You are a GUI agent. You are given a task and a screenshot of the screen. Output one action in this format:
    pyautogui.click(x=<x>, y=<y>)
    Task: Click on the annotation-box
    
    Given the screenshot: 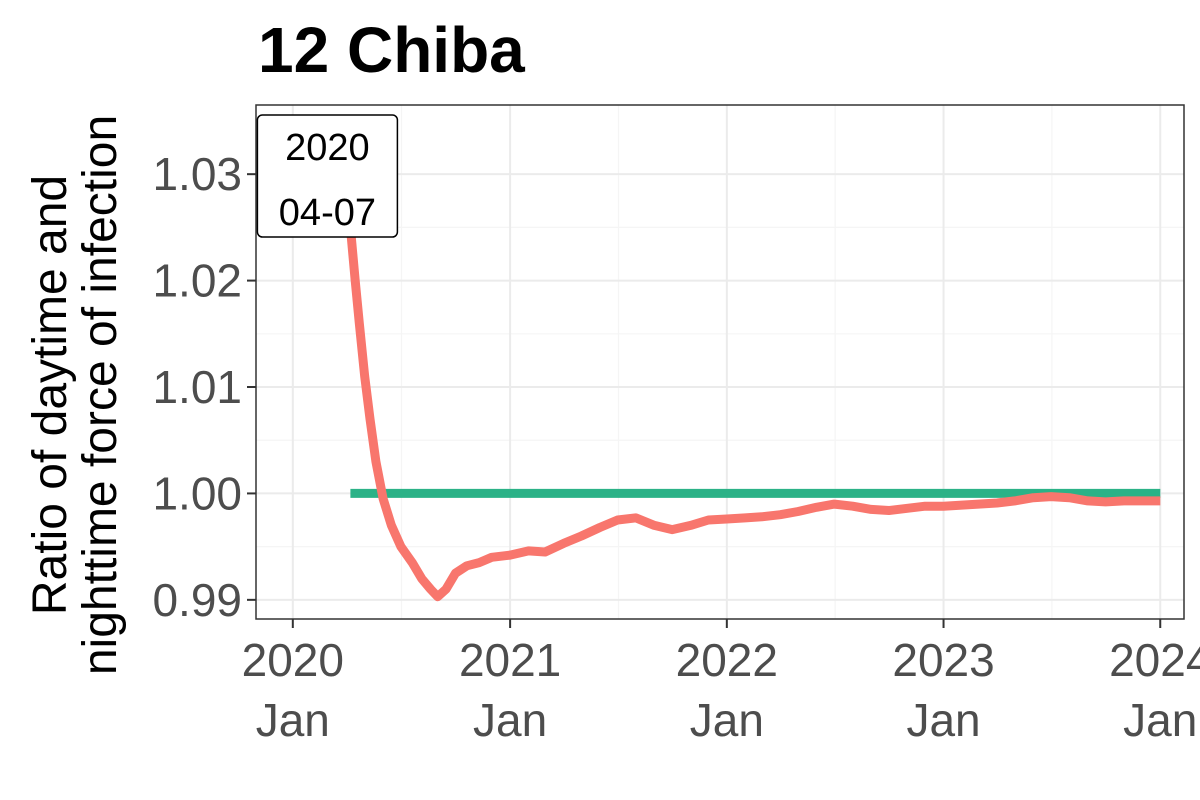 What is the action you would take?
    pyautogui.click(x=327, y=176)
    